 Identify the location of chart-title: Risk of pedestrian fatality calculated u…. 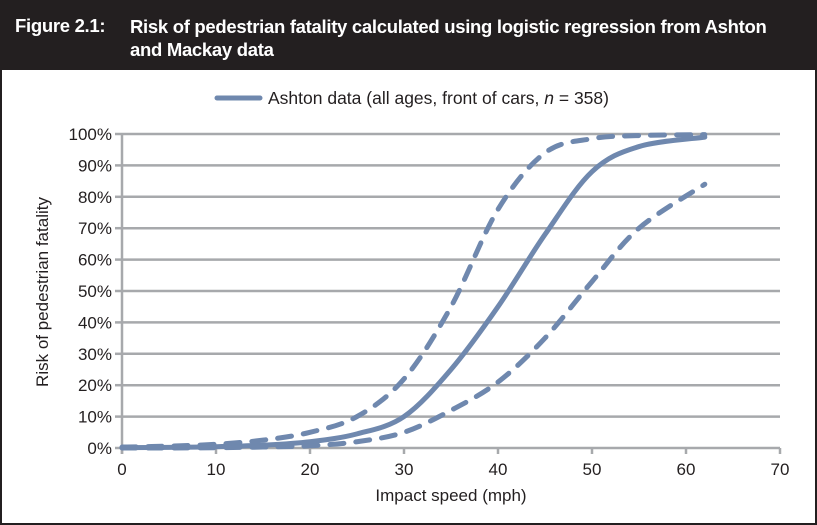
(448, 38).